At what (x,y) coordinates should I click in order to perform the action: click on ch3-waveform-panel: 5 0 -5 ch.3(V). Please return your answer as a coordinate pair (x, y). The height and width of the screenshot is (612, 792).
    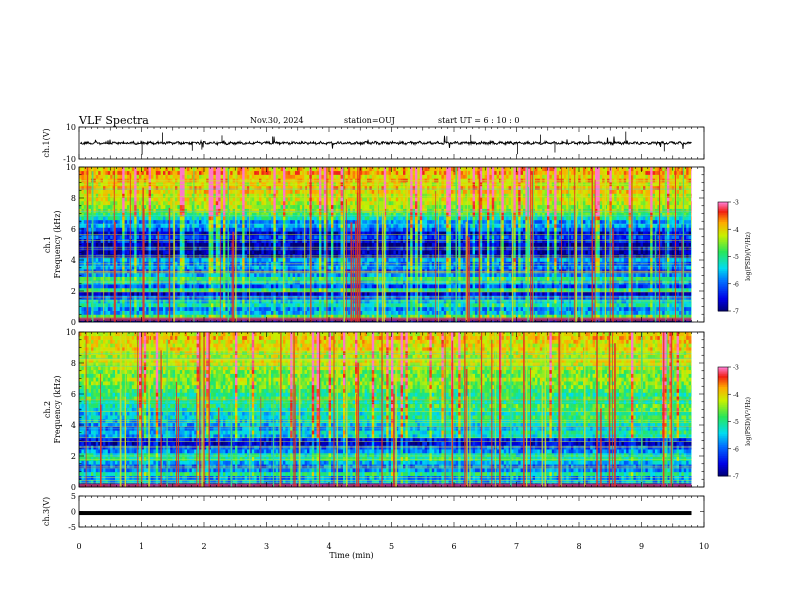
    Looking at the image, I should click on (373, 512).